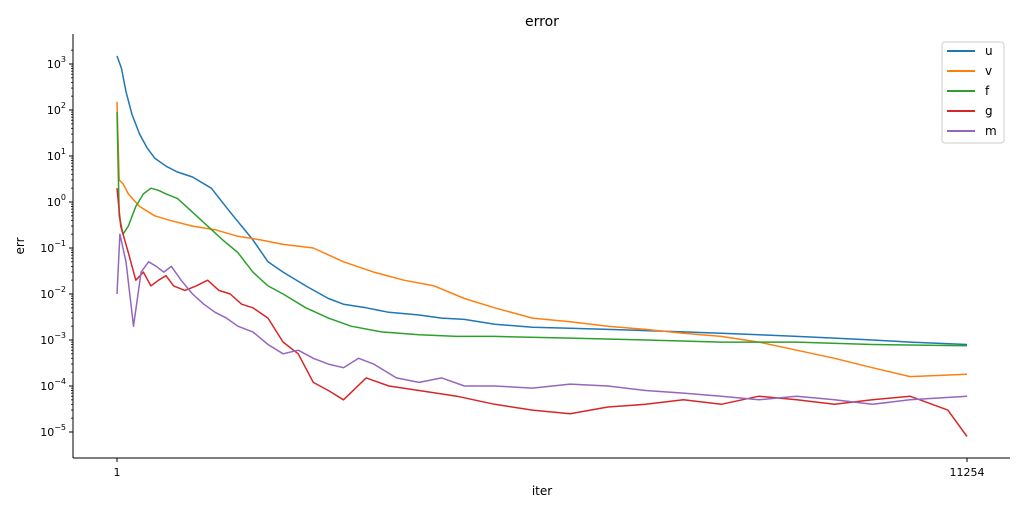 The width and height of the screenshot is (1024, 512). Describe the element at coordinates (56, 109) in the screenshot. I see `y-tick-label: 10²` at that location.